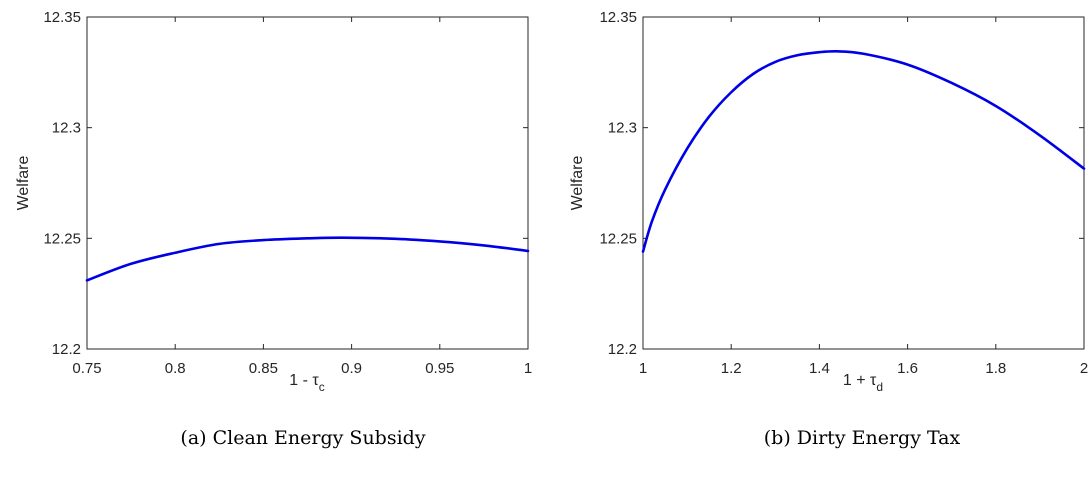 The width and height of the screenshot is (1089, 481). I want to click on caption-clean-energy-subsidy: (a) Clean Energy Subsidy, so click(303, 438).